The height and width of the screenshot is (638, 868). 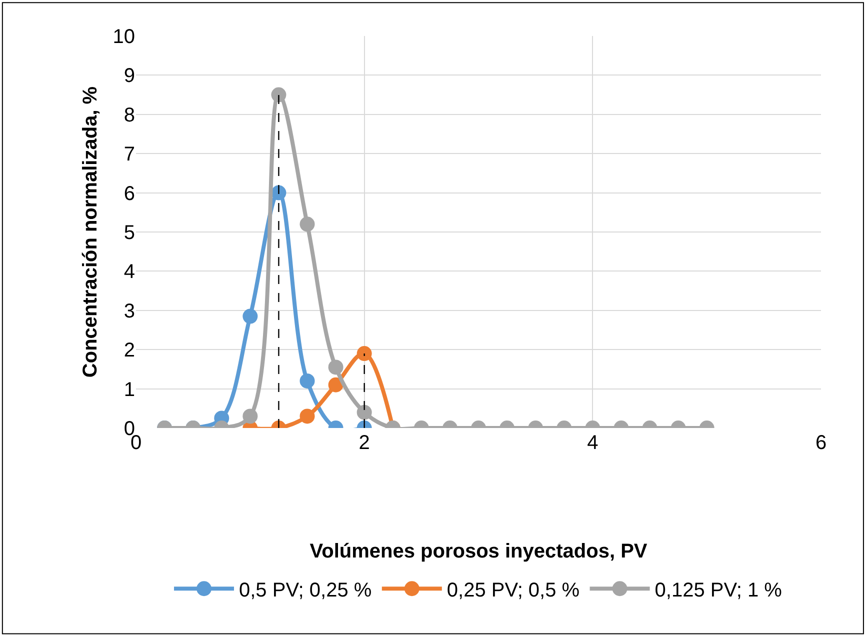 What do you see at coordinates (129, 311) in the screenshot?
I see `y-tick-label: 3` at bounding box center [129, 311].